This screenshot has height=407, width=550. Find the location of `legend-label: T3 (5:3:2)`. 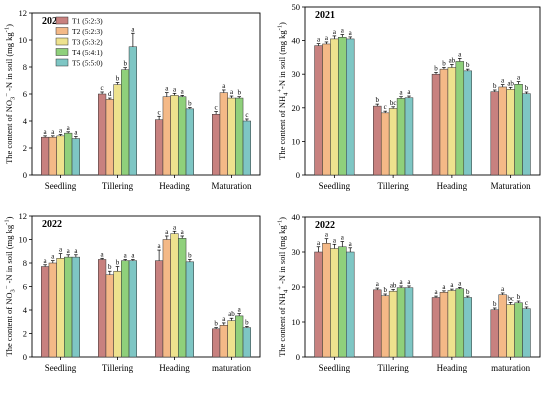

legend-label: T3 (5:3:2) is located at coordinates (87, 42).